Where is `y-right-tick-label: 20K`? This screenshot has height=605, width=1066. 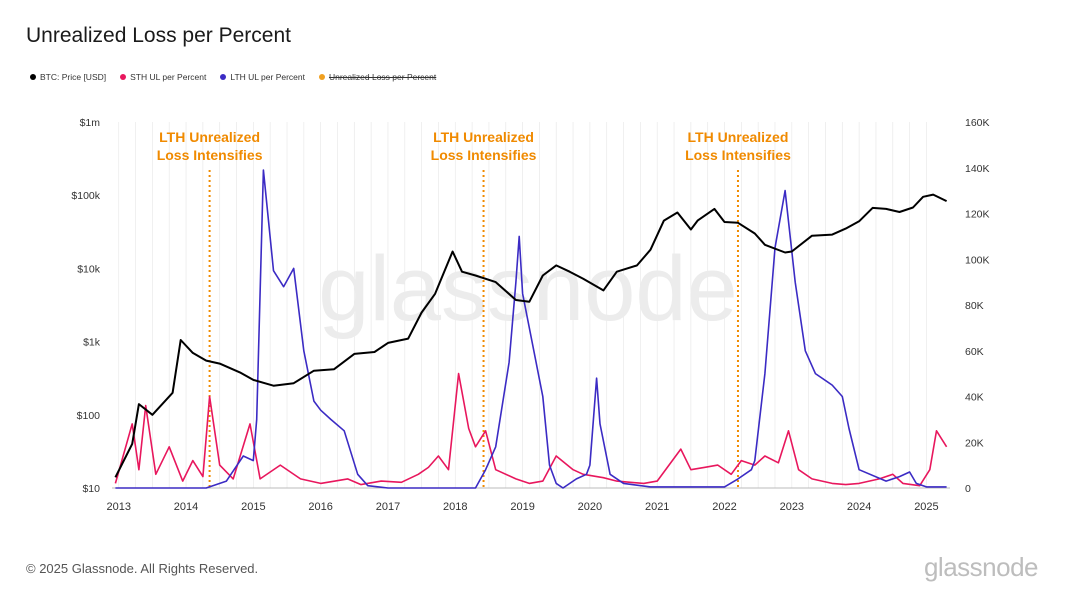 y-right-tick-label: 20K is located at coordinates (974, 443).